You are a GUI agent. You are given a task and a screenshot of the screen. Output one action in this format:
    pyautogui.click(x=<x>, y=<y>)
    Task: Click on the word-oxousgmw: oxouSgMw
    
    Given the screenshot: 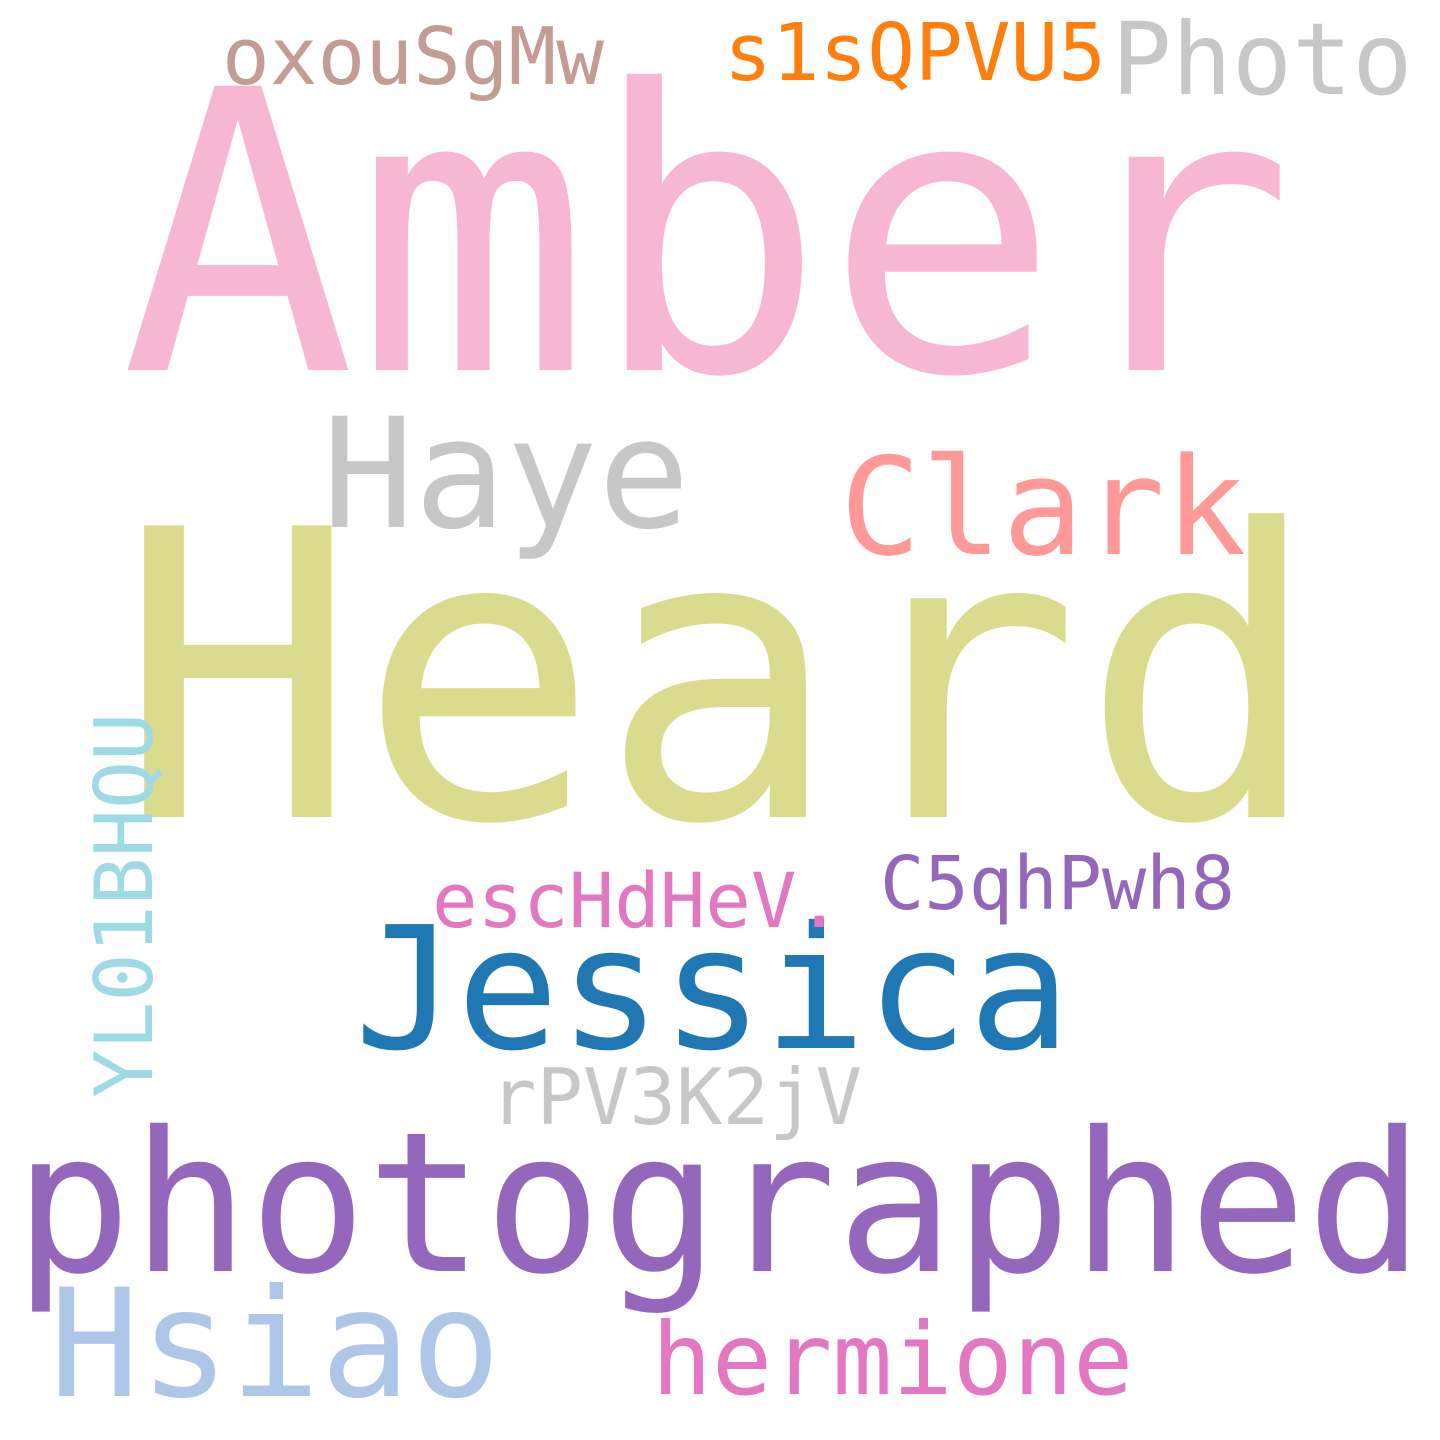 What is the action you would take?
    pyautogui.click(x=413, y=56)
    